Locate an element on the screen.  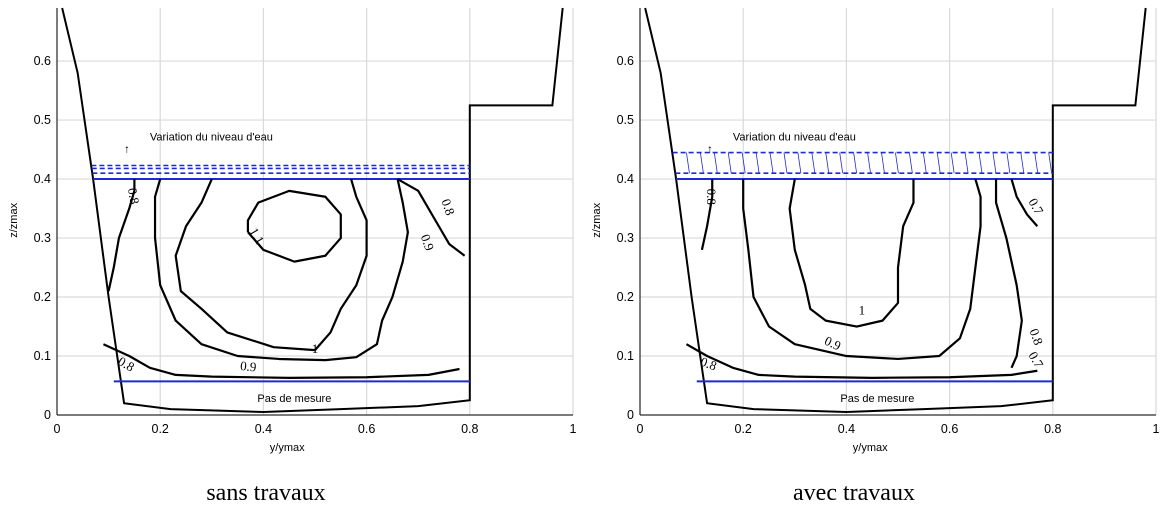
contour-label-6: 0.7 is located at coordinates (1035, 207).